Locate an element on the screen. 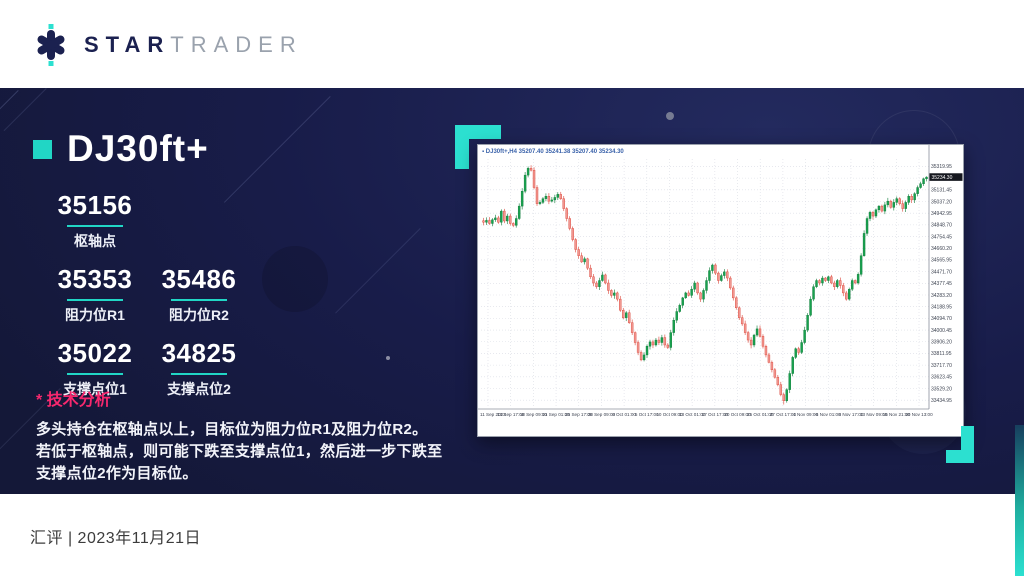 This screenshot has height=576, width=1024. svg-text: 8 Nov 17:00 is located at coordinates (851, 414).